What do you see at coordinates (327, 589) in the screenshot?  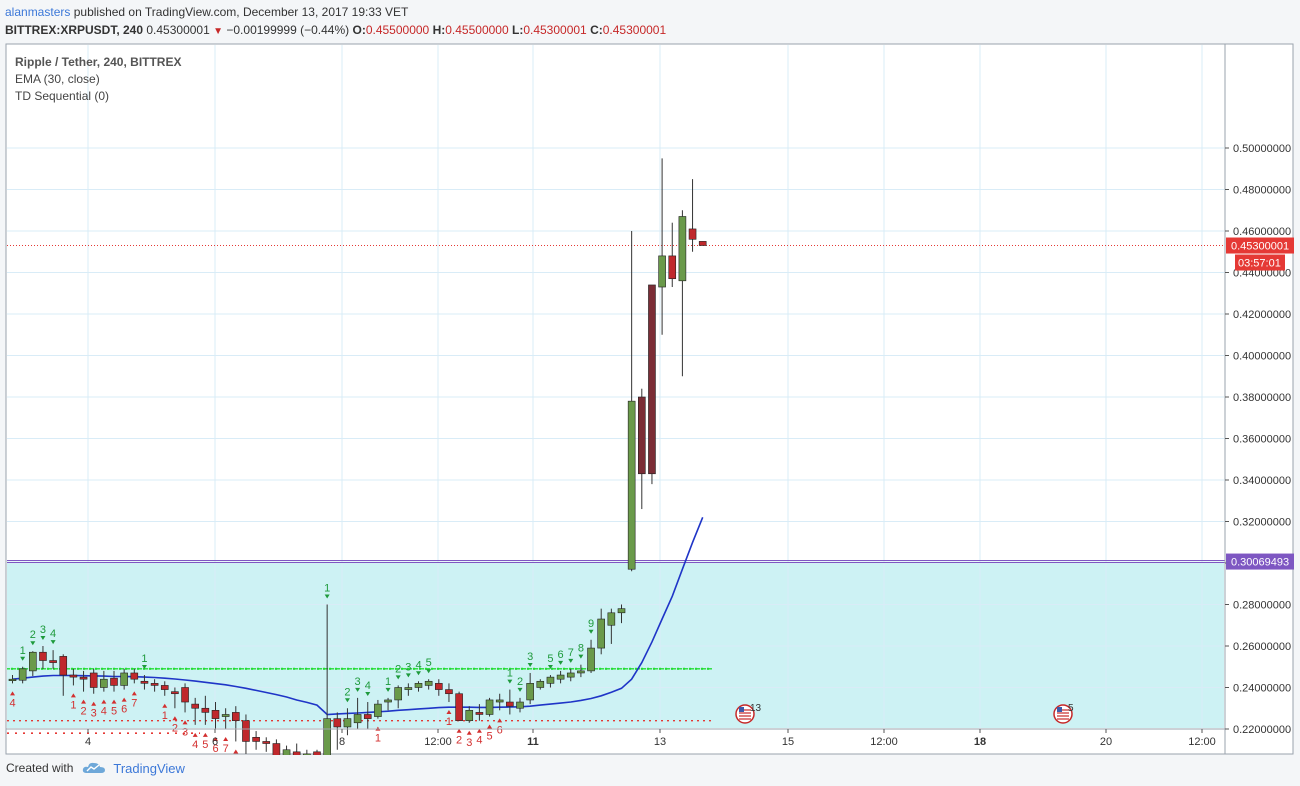 I see `td-count-label: 1` at bounding box center [327, 589].